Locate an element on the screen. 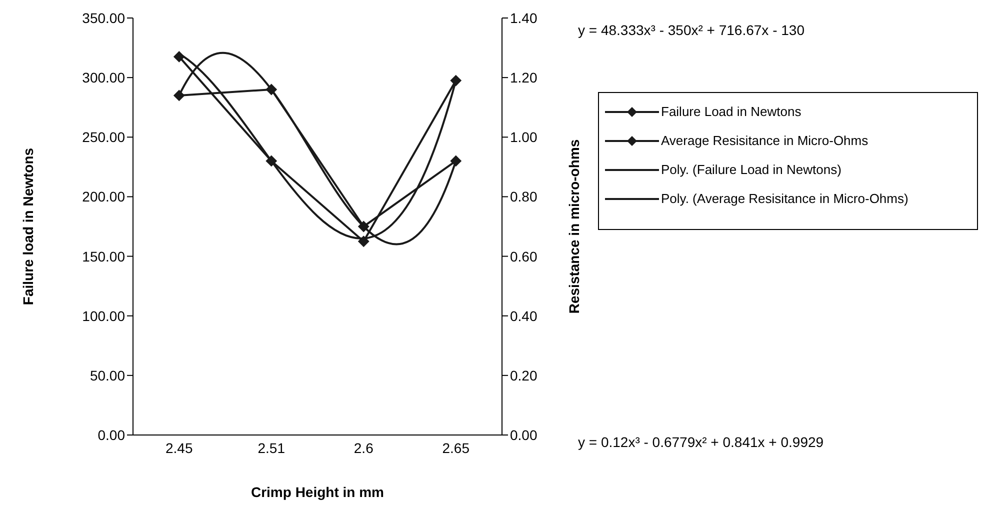 Image resolution: width=1000 pixels, height=518 pixels. text: y = 0.12x³ - 0.6779x² + 0.841x + 0.9929 is located at coordinates (701, 442).